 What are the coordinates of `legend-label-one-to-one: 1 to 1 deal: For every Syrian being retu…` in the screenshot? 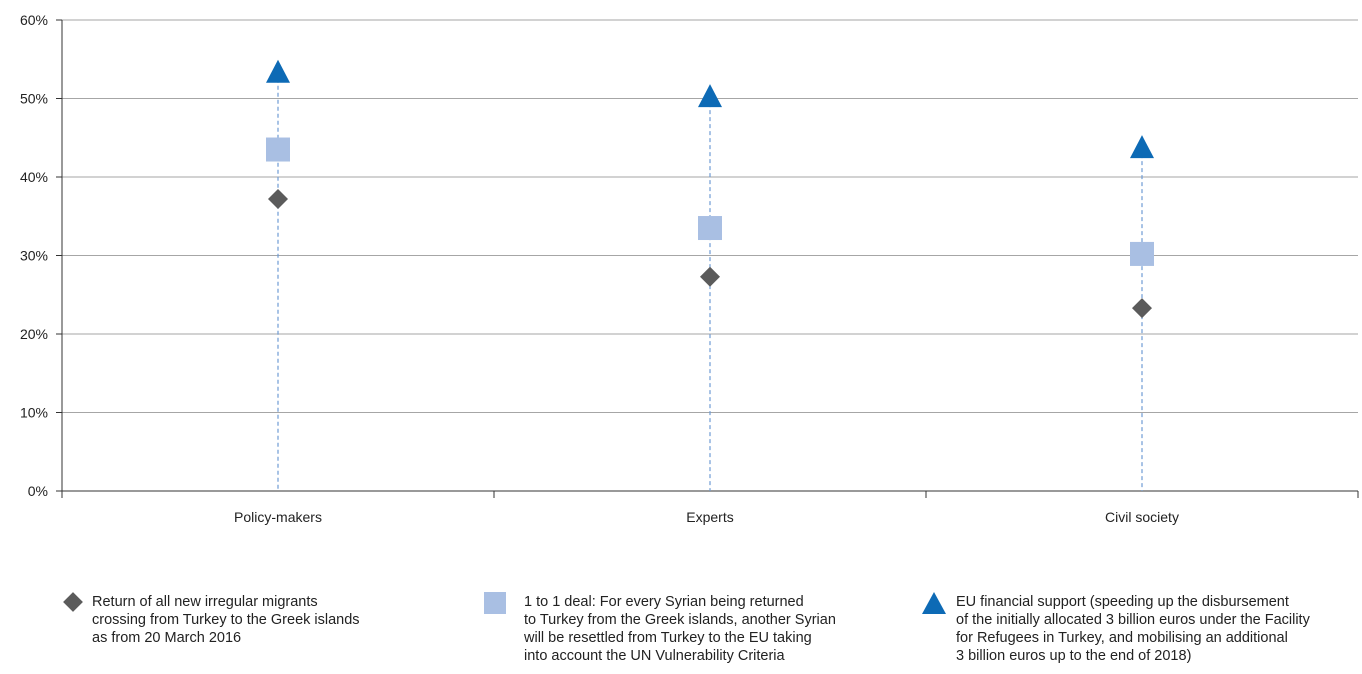 It's located at (680, 629).